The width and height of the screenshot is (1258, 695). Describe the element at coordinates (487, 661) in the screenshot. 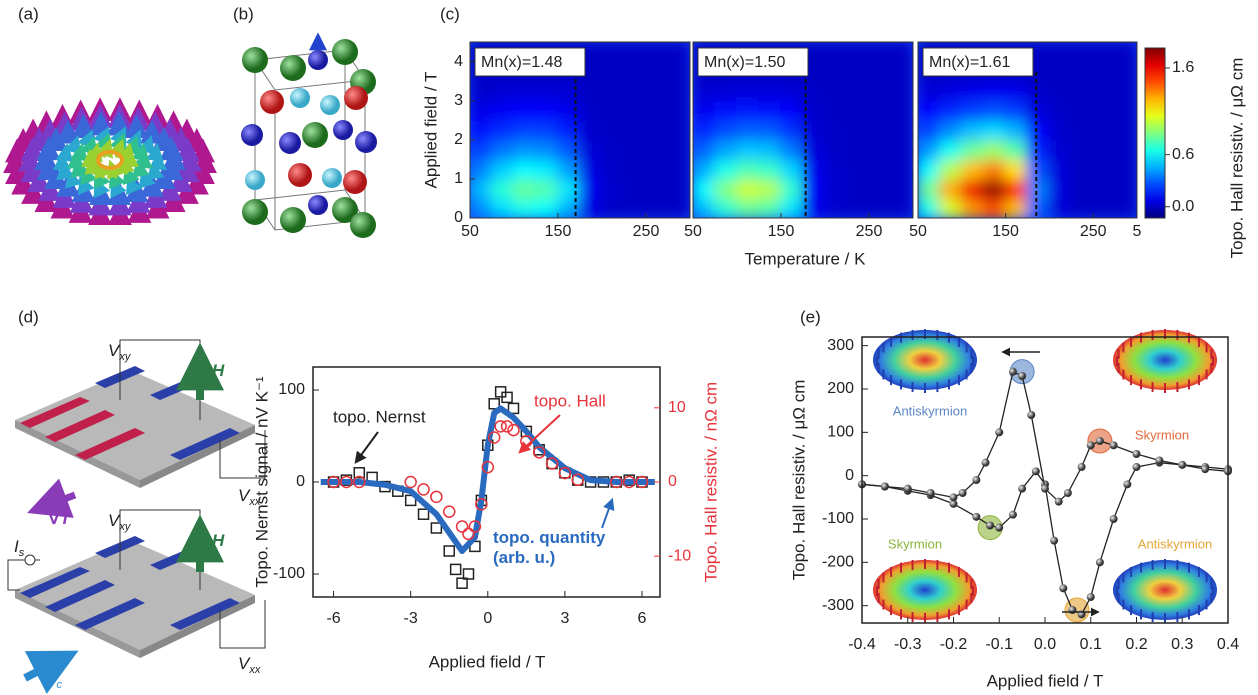

I see `x-axis-label: Applied field / T` at that location.